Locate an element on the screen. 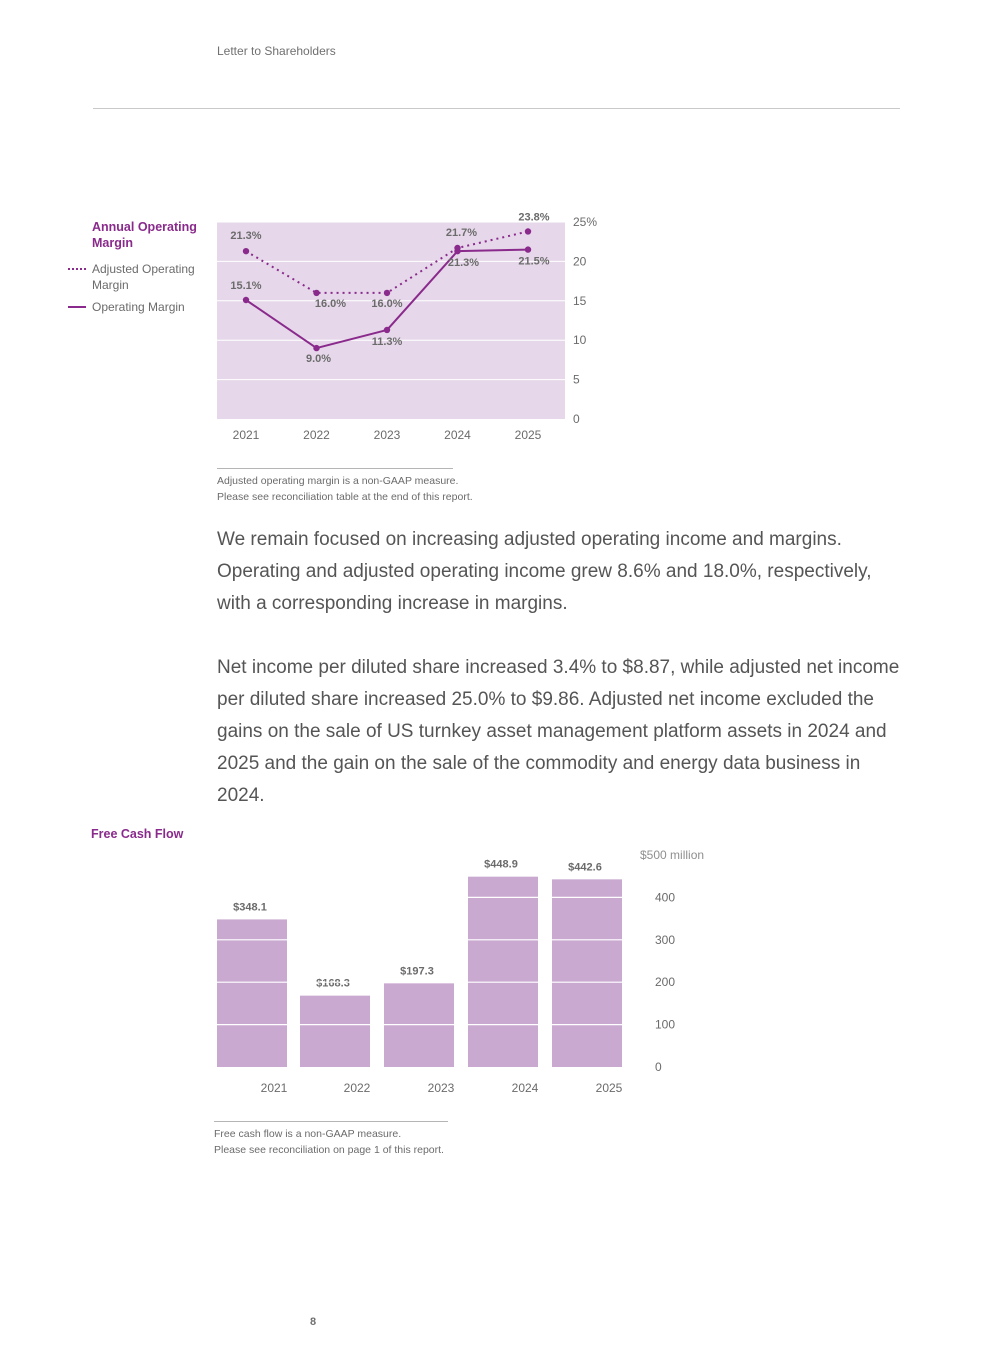 Image resolution: width=993 pixels, height=1365 pixels. y-tick-label: 15 is located at coordinates (580, 301).